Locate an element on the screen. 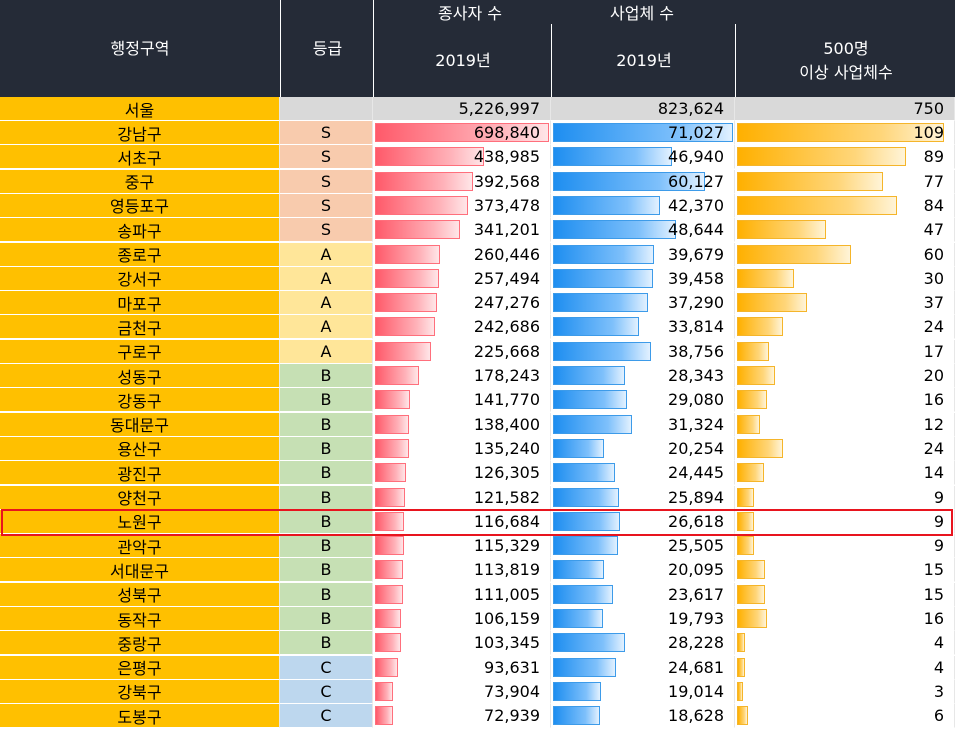 This screenshot has height=735, width=955. employees-cell: 103,345 is located at coordinates (462, 643).